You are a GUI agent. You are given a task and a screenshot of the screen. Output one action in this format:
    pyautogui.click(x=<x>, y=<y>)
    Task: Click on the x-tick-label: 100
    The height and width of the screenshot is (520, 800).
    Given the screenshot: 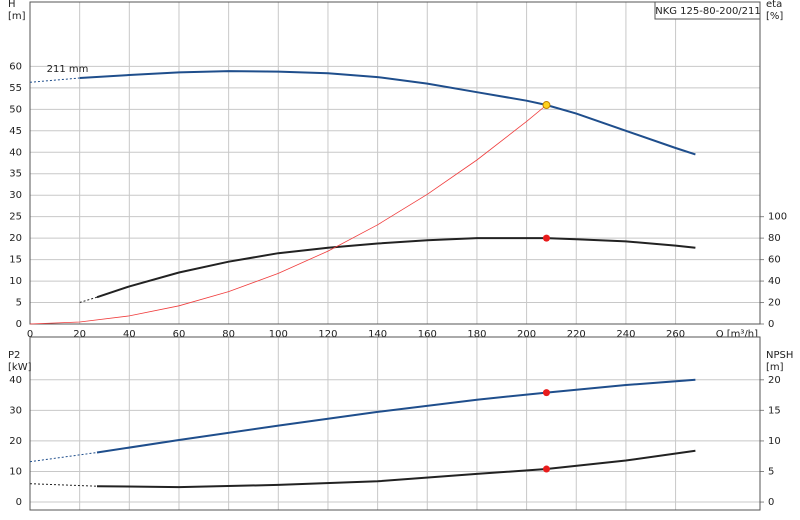 What is the action you would take?
    pyautogui.click(x=278, y=334)
    